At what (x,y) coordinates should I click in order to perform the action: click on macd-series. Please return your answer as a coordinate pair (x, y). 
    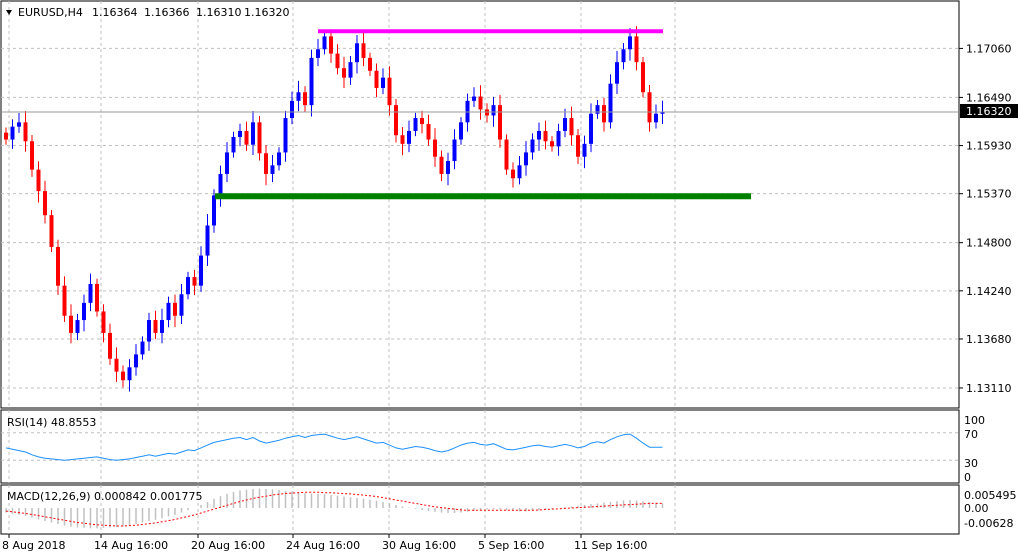
    Looking at the image, I should click on (334, 508).